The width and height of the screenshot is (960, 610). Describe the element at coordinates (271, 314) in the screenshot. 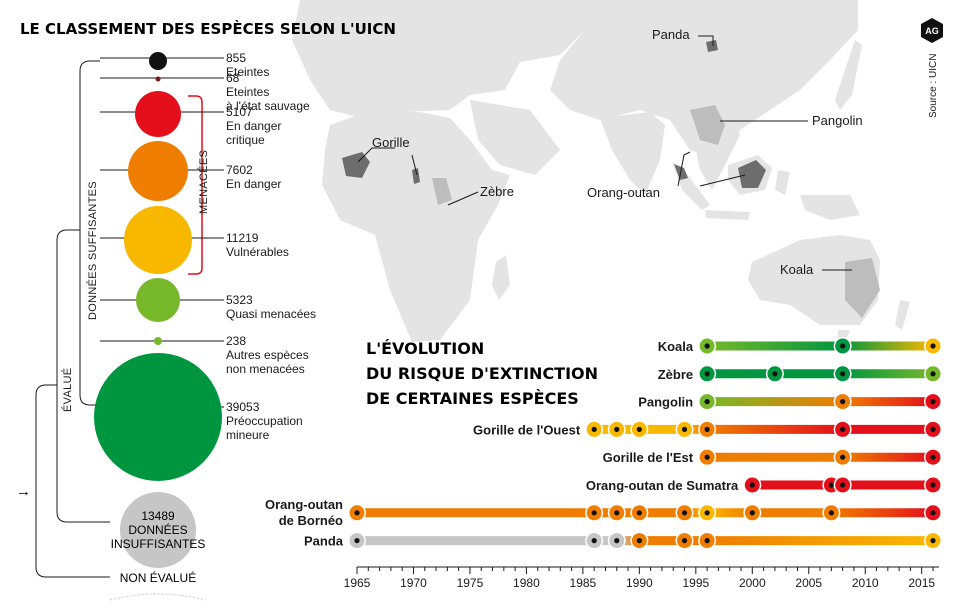

I see `category-label: Quasi menacées` at that location.